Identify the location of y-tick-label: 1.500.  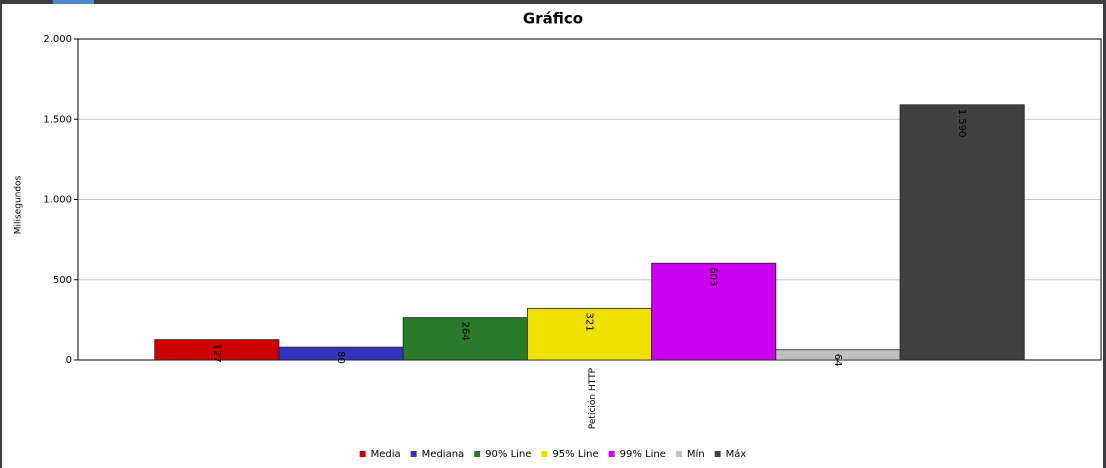
(57, 119).